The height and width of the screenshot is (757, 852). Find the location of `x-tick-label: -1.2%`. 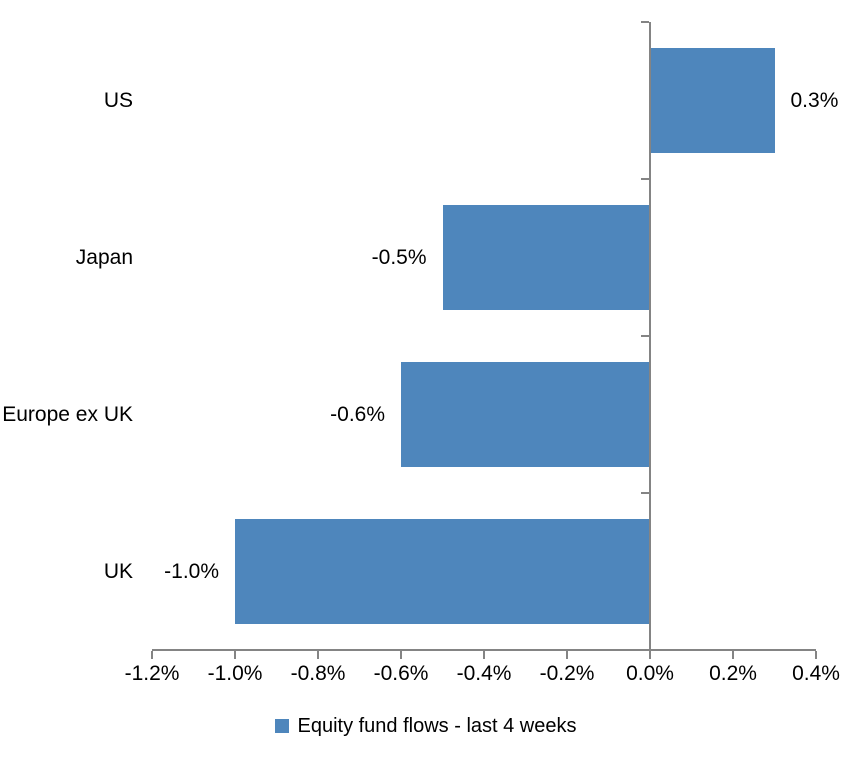

x-tick-label: -1.2% is located at coordinates (152, 673).